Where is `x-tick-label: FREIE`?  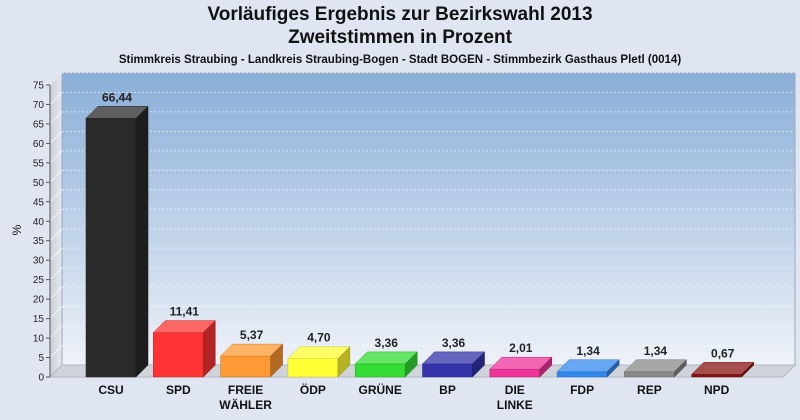 x-tick-label: FREIE is located at coordinates (245, 390).